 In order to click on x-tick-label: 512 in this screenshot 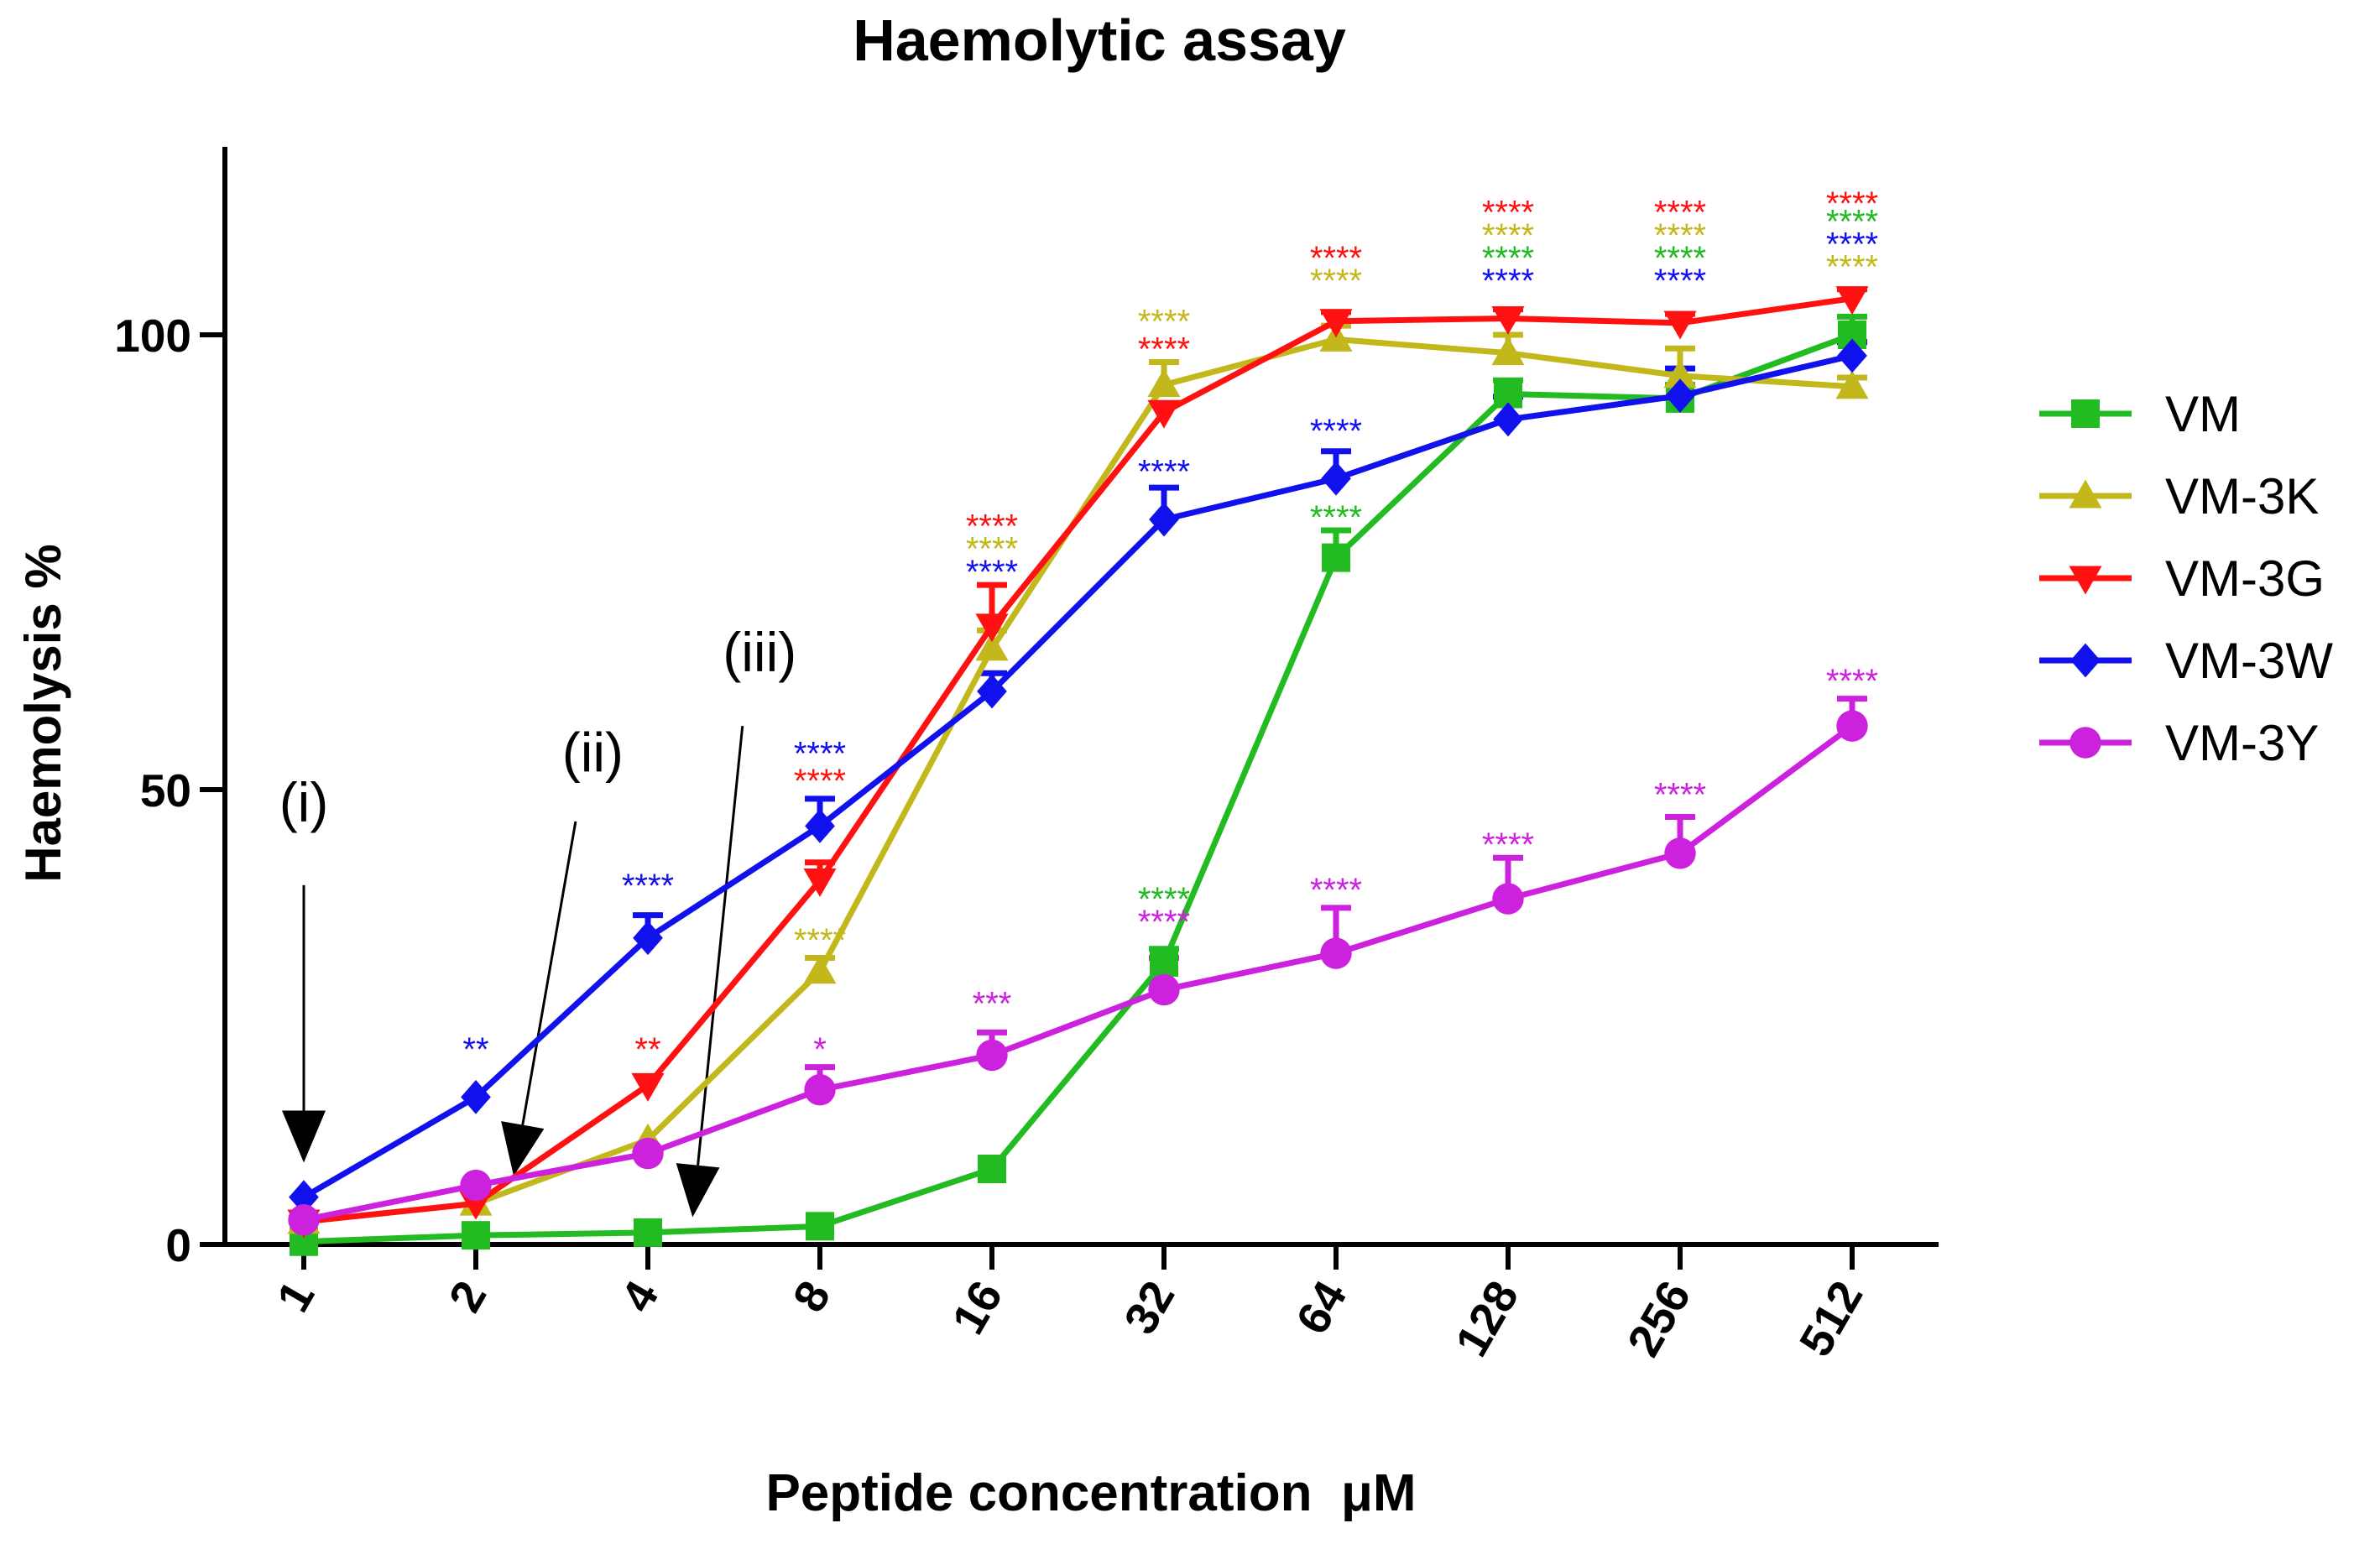, I will do `click(1831, 1318)`.